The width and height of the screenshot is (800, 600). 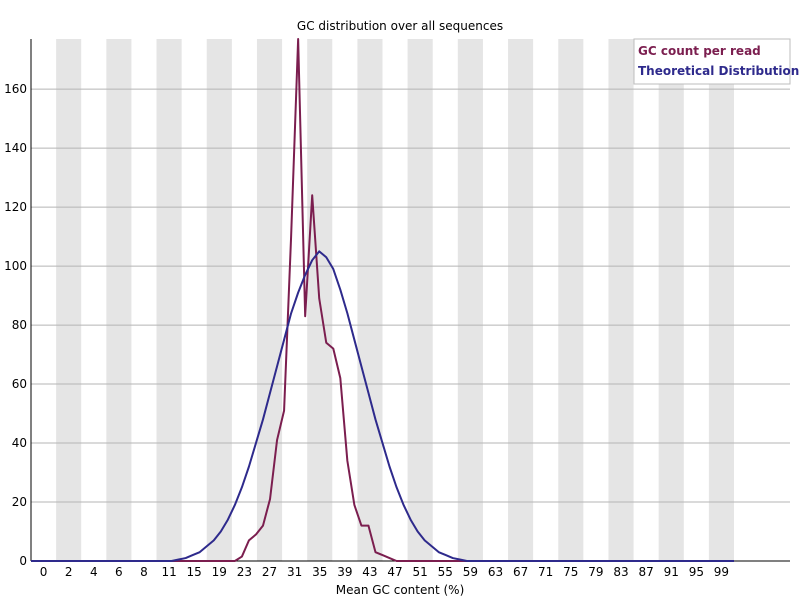 What do you see at coordinates (94, 572) in the screenshot?
I see `x-tick-label: 4` at bounding box center [94, 572].